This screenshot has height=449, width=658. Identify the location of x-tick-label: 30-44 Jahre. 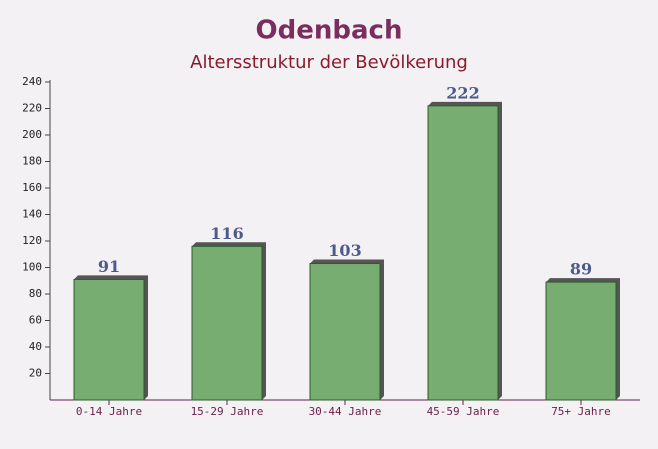
(345, 411).